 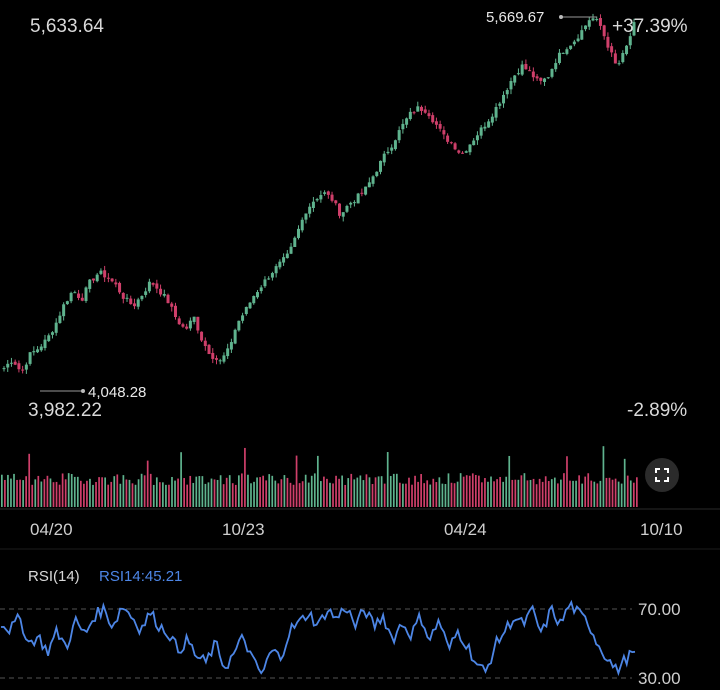 I want to click on low-marker-dot, so click(x=83, y=391).